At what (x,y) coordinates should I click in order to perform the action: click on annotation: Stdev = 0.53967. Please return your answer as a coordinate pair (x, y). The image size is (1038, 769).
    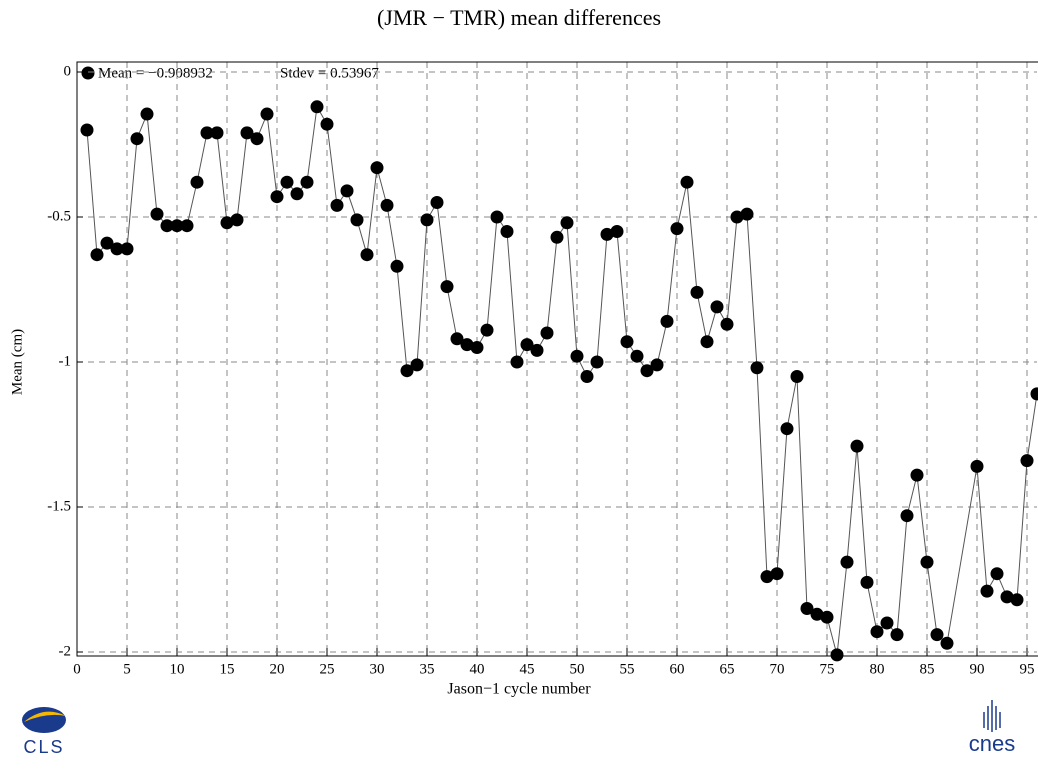
    Looking at the image, I should click on (329, 73).